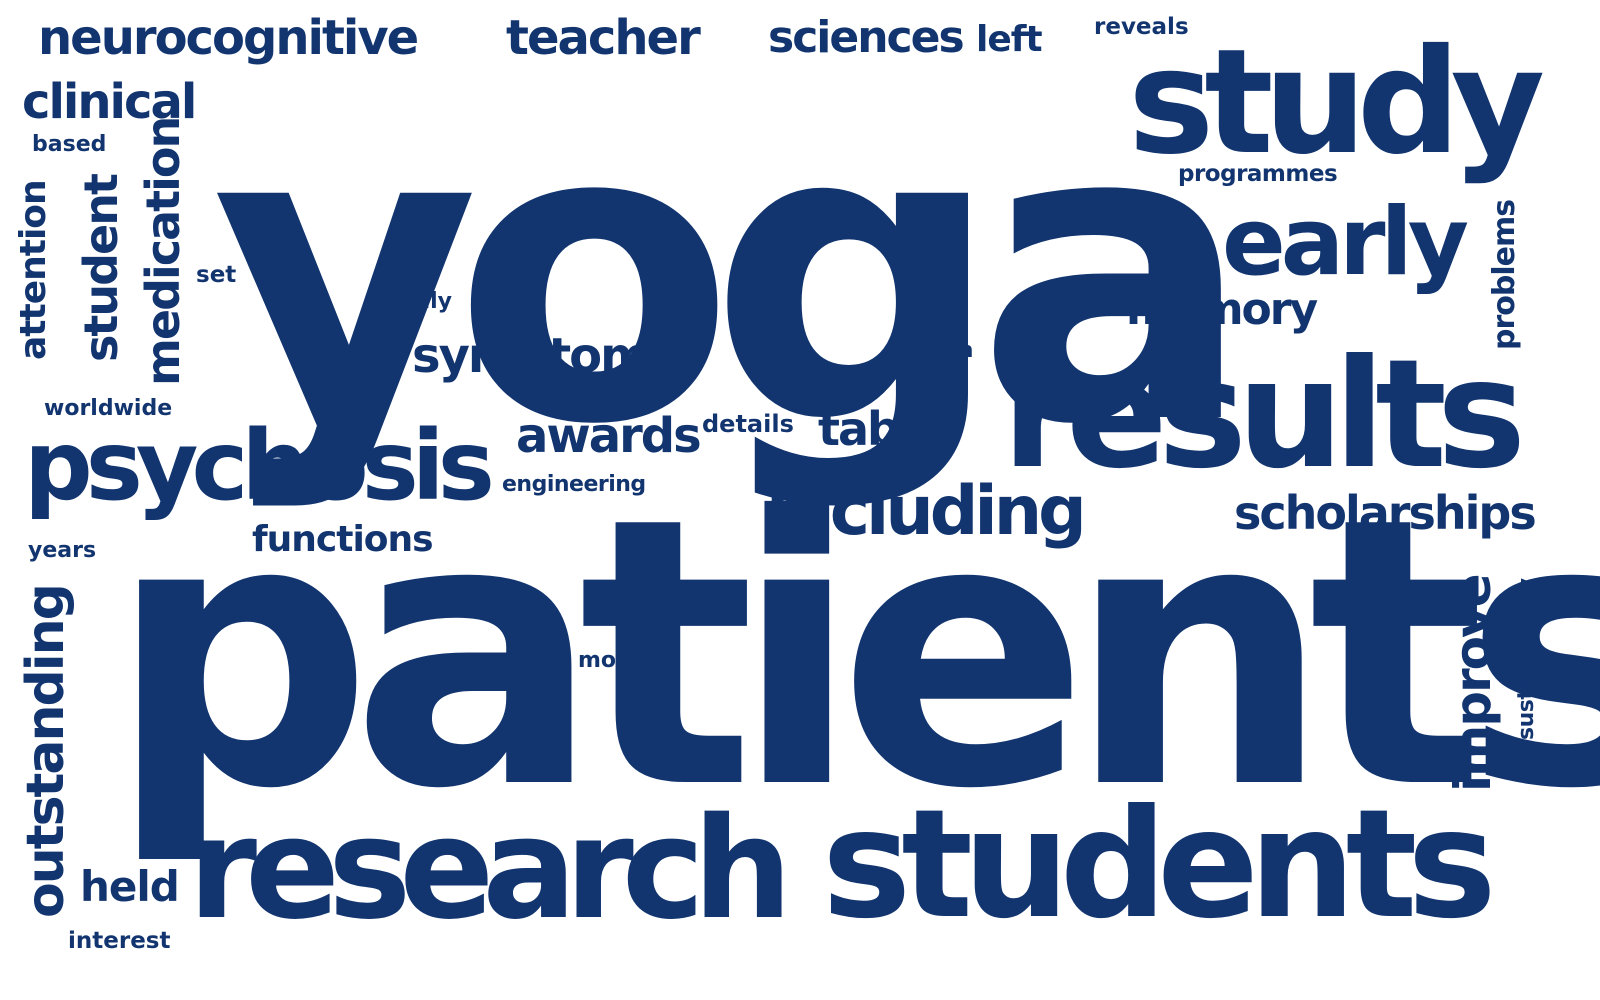 This screenshot has width=1600, height=1000. Describe the element at coordinates (33, 270) in the screenshot. I see `word-attention: attention` at that location.